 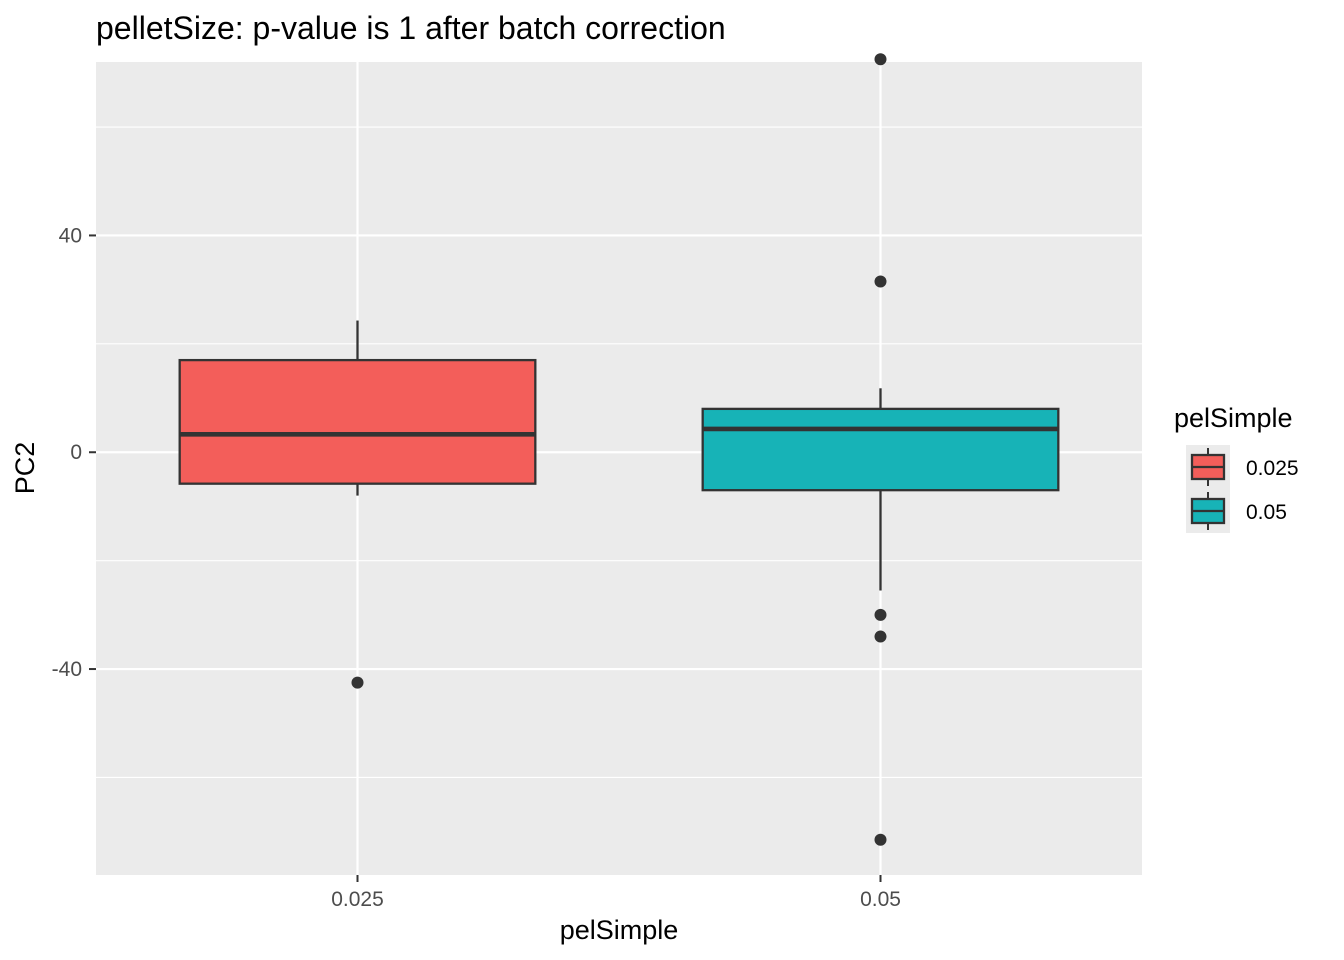 What do you see at coordinates (67, 669) in the screenshot?
I see `y-tick-label: -40` at bounding box center [67, 669].